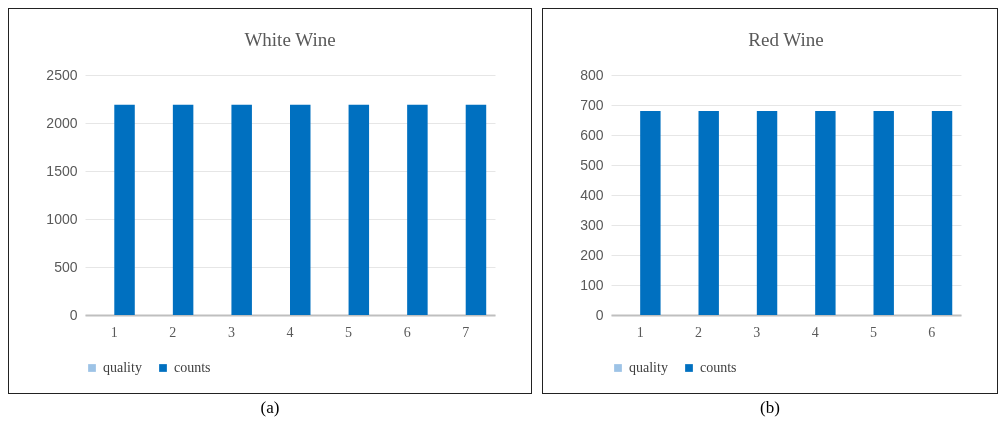 This screenshot has width=1006, height=441. Describe the element at coordinates (62, 122) in the screenshot. I see `y-tick-label: 2000` at that location.